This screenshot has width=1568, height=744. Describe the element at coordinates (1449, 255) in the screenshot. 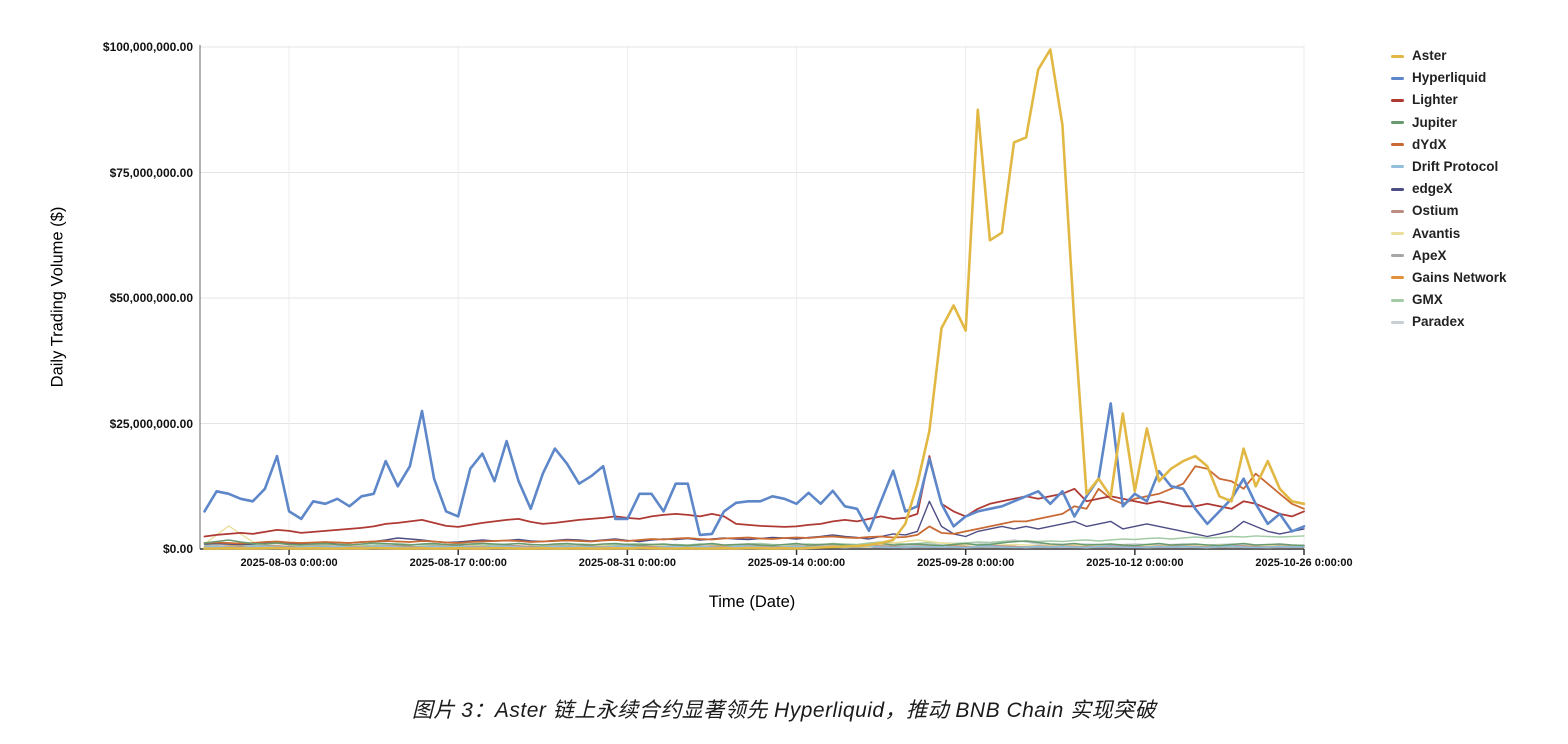

I see `legend-item-apex: ApeX` at that location.